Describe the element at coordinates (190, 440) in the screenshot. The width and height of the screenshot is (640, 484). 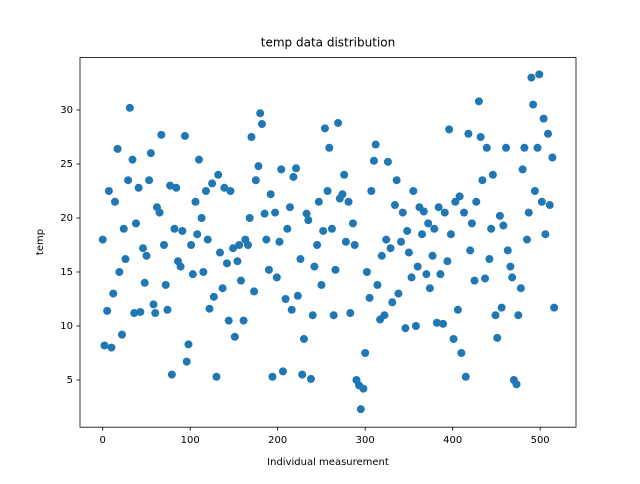
I see `x-tick-label: 100` at that location.